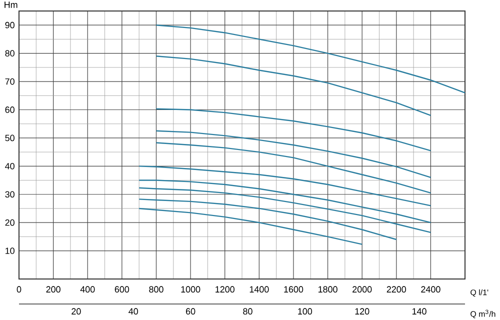 The height and width of the screenshot is (320, 500). Describe the element at coordinates (156, 289) in the screenshot. I see `x-tick-label: 800` at that location.